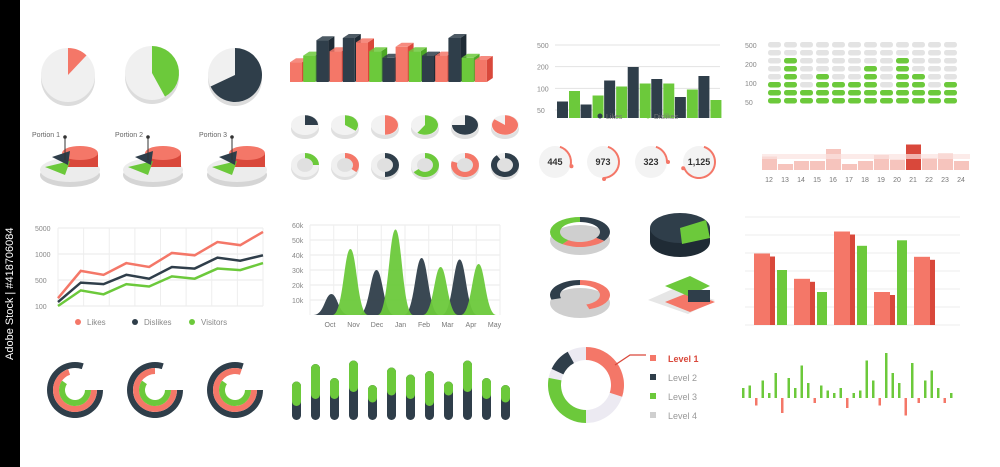 This screenshot has height=467, width=1000. I want to click on iso-ring-b-seg, so click(565, 290).